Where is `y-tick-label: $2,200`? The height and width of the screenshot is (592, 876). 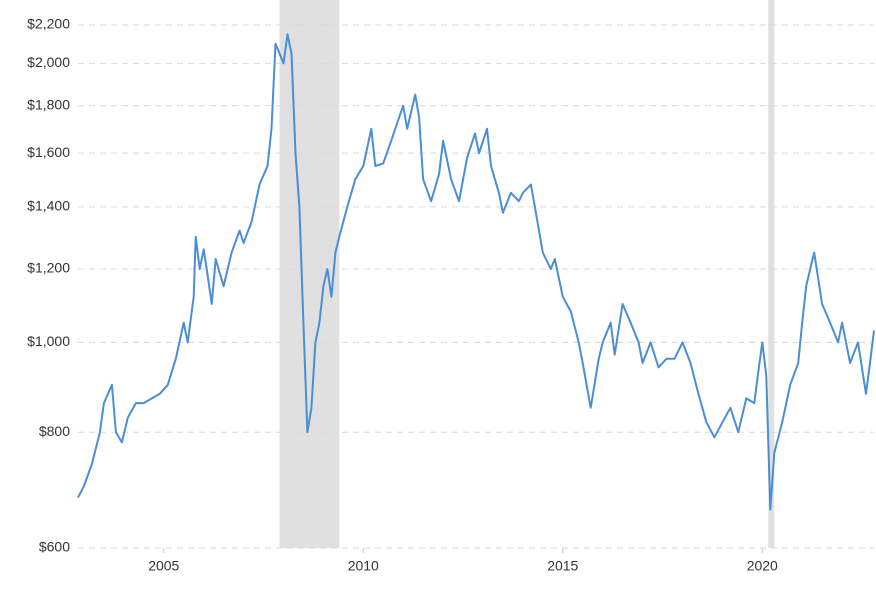 y-tick-label: $2,200 is located at coordinates (48, 24).